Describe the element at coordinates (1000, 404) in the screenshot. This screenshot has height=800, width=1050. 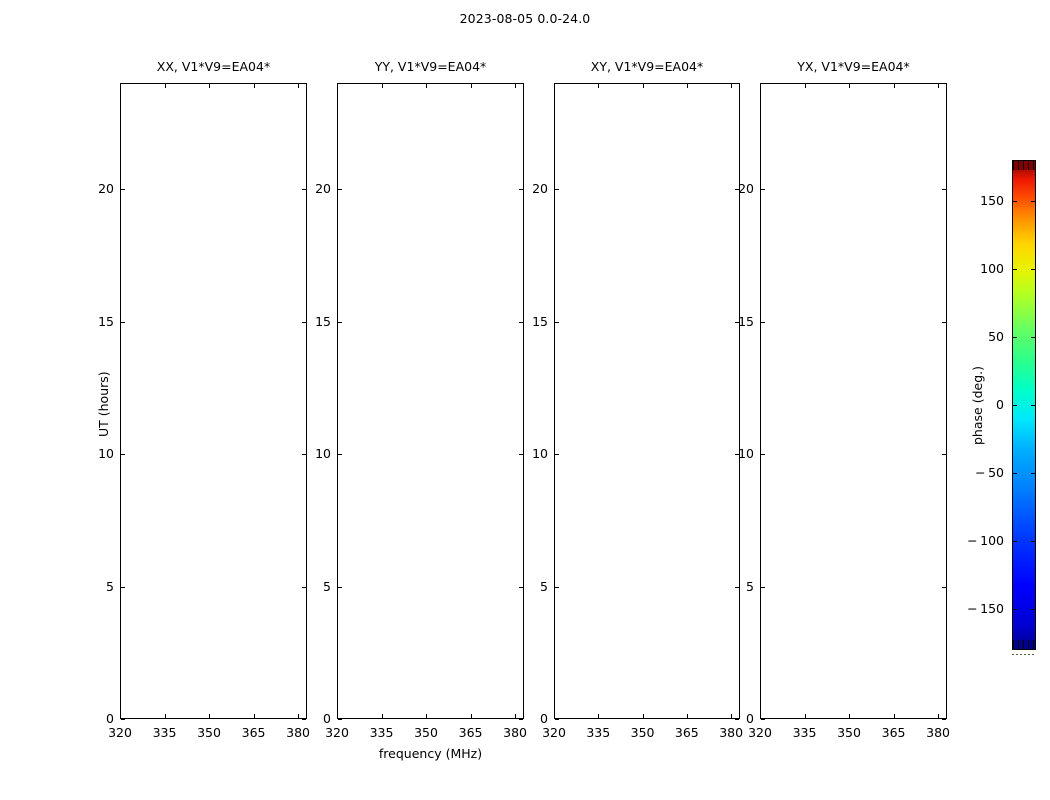
I see `colorbar-tick-label: 0` at that location.